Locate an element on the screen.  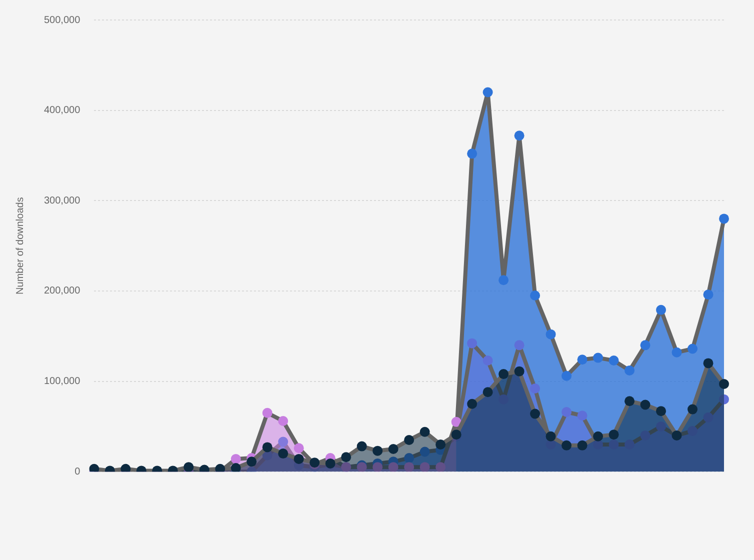
y-tick-label: 400,000 is located at coordinates (62, 110).